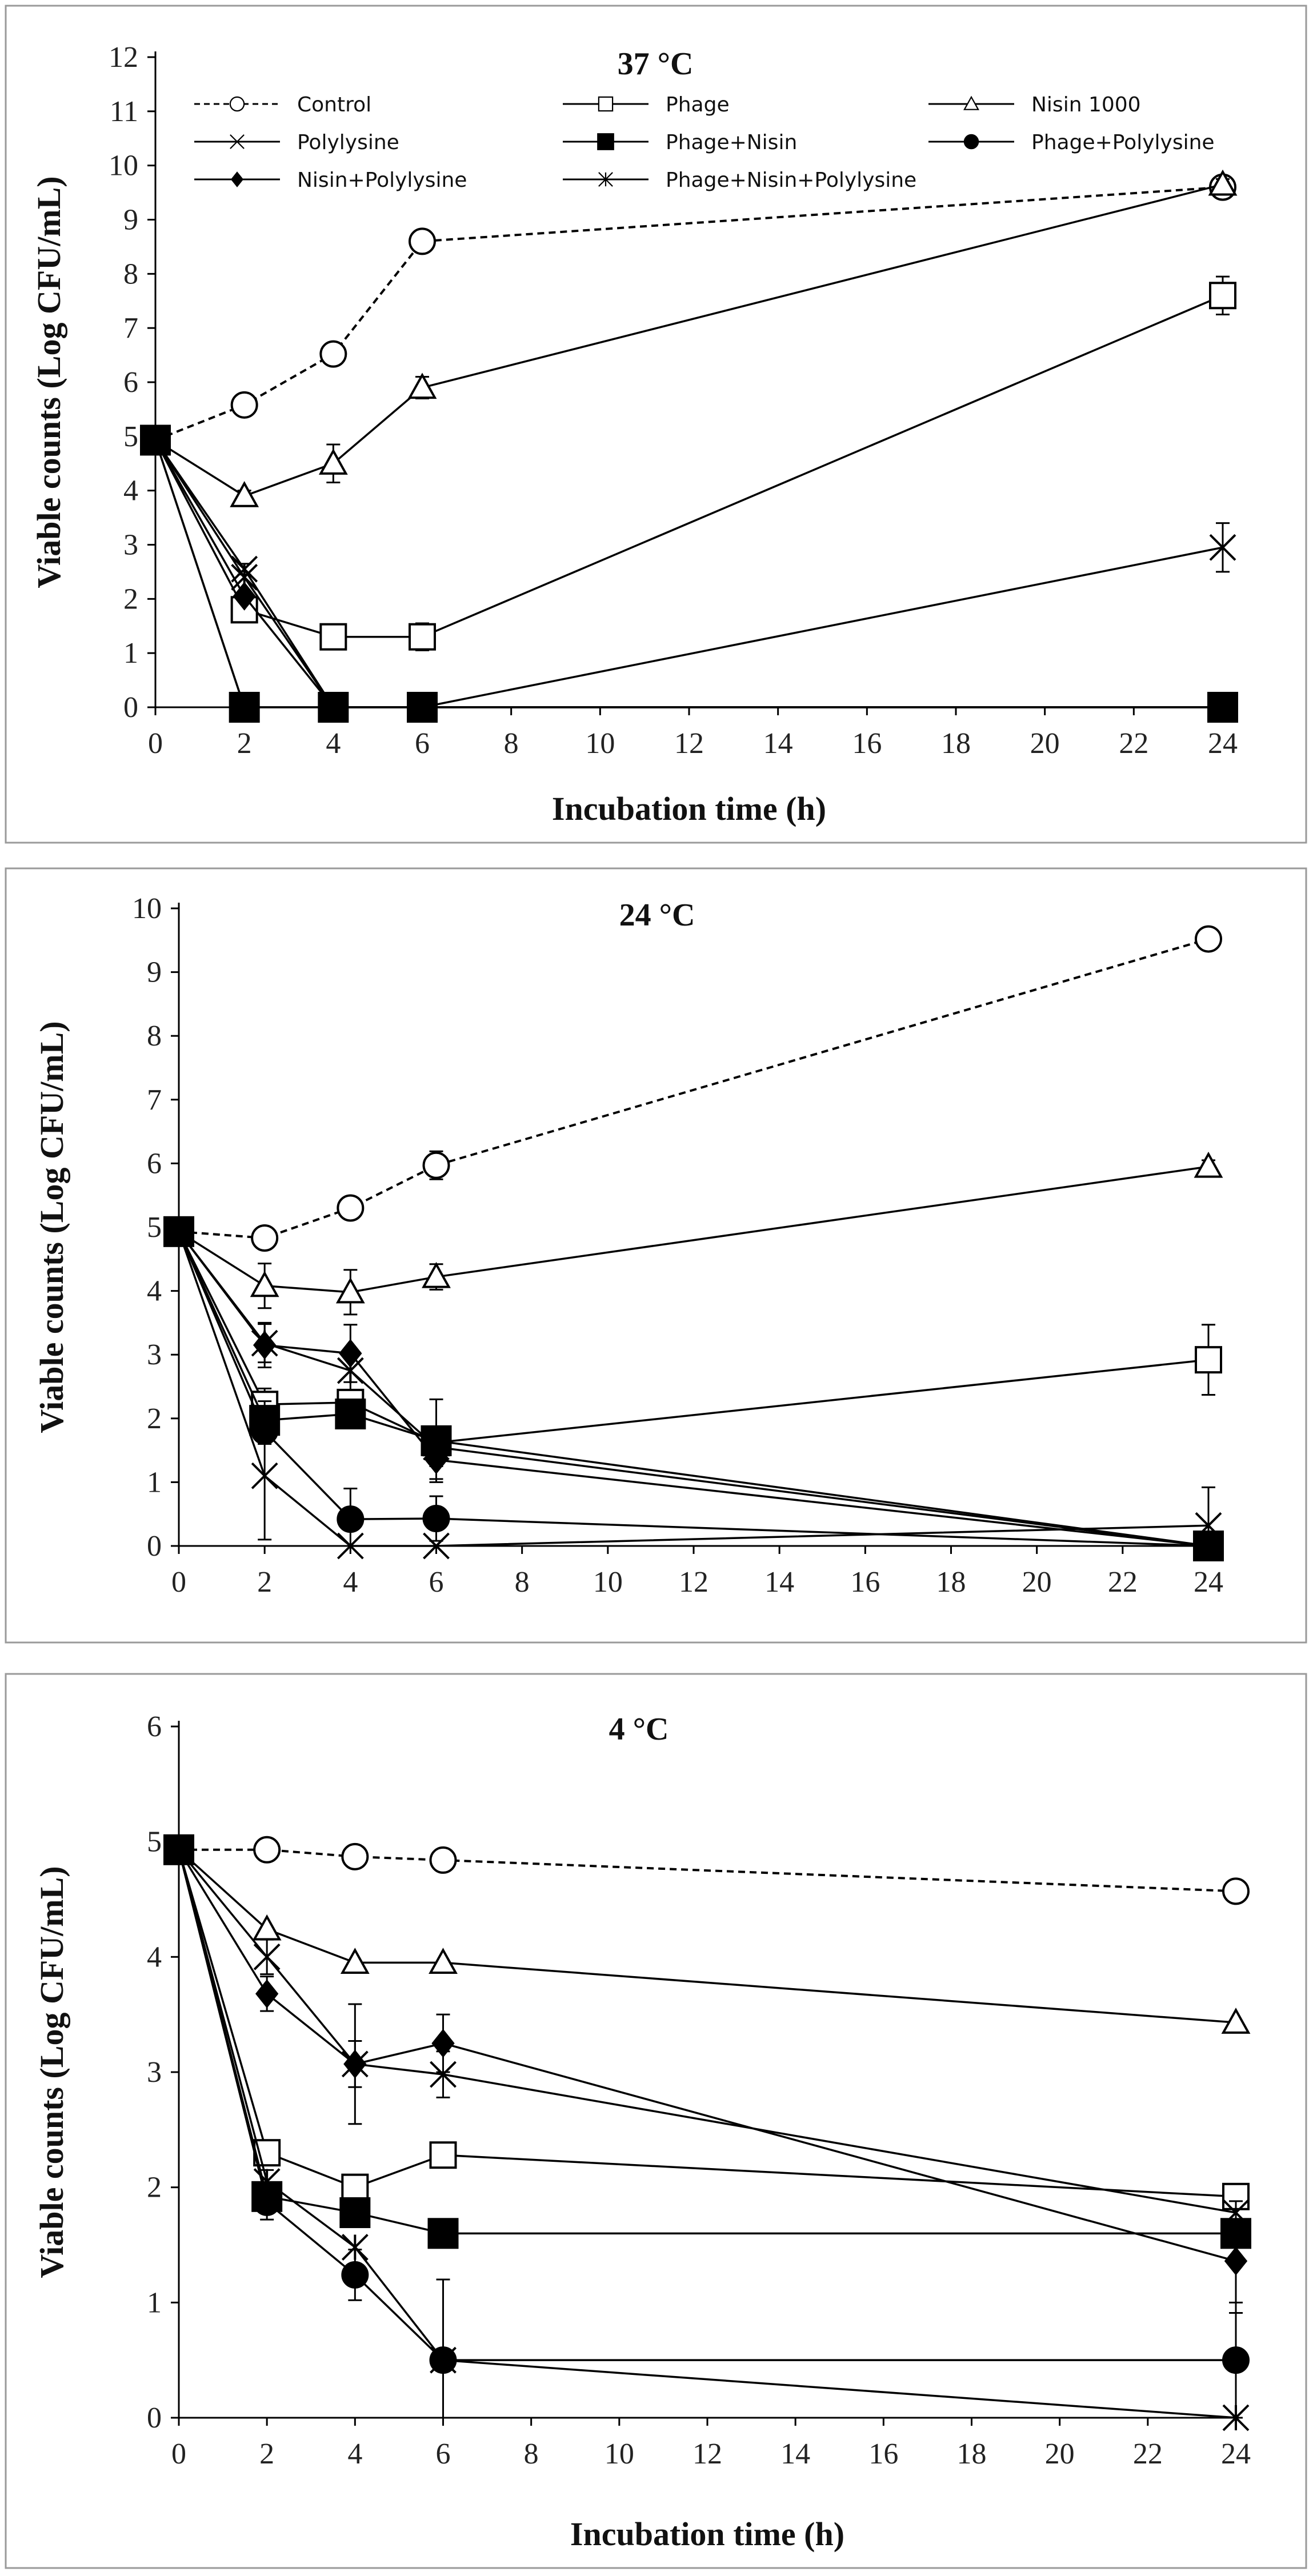 The image size is (1309, 2576). Describe the element at coordinates (355, 2454) in the screenshot. I see `x-tick-label: 4` at that location.